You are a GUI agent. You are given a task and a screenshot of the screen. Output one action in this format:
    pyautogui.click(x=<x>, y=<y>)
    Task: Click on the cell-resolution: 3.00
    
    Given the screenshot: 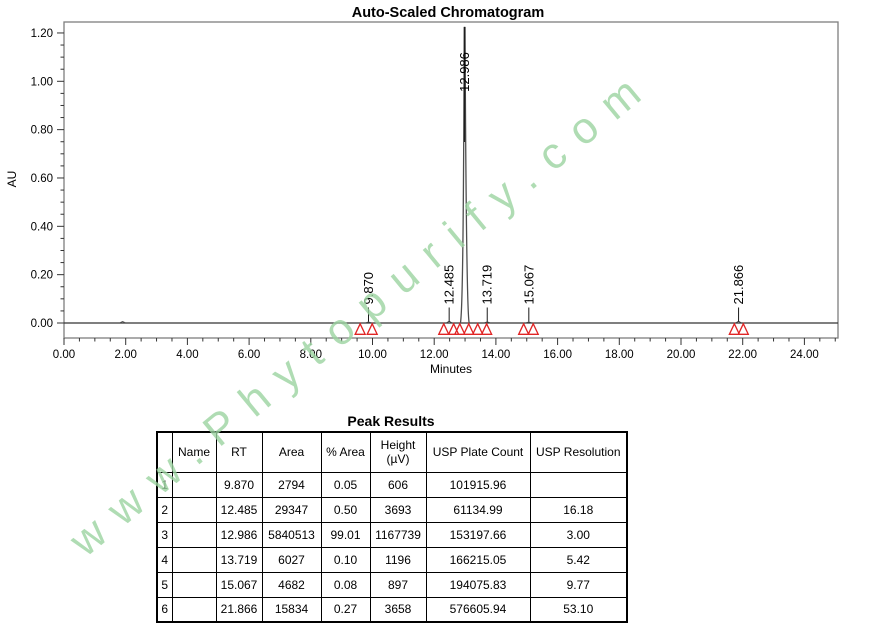 What is the action you would take?
    pyautogui.click(x=578, y=534)
    